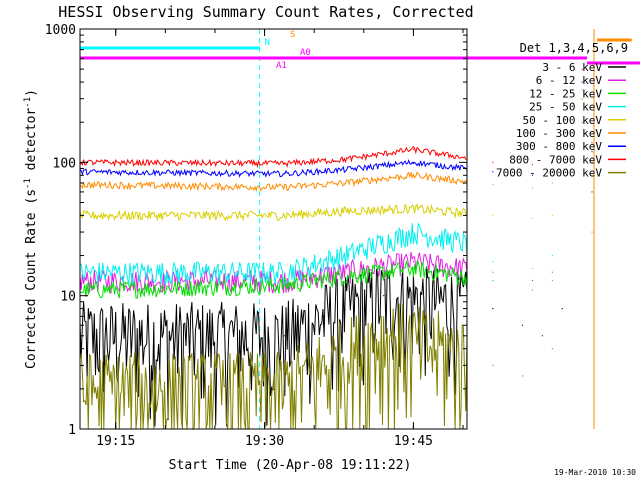 This screenshot has width=640, height=480. I want to click on legend-label: 800 - 7000 keV, so click(555, 159).